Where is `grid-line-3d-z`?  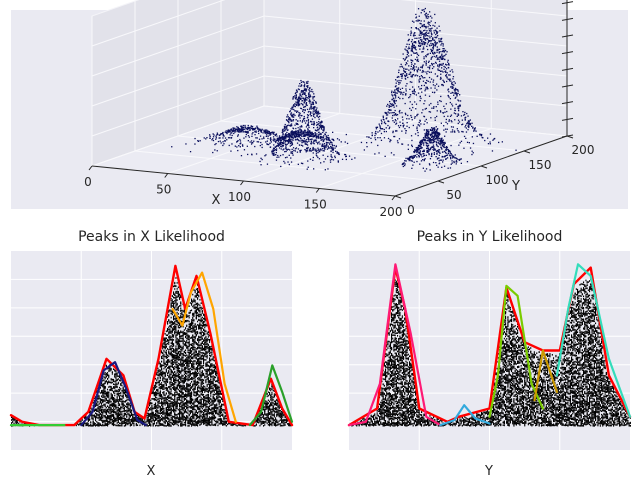
grid-line-3d-z is located at coordinates (329, 106).